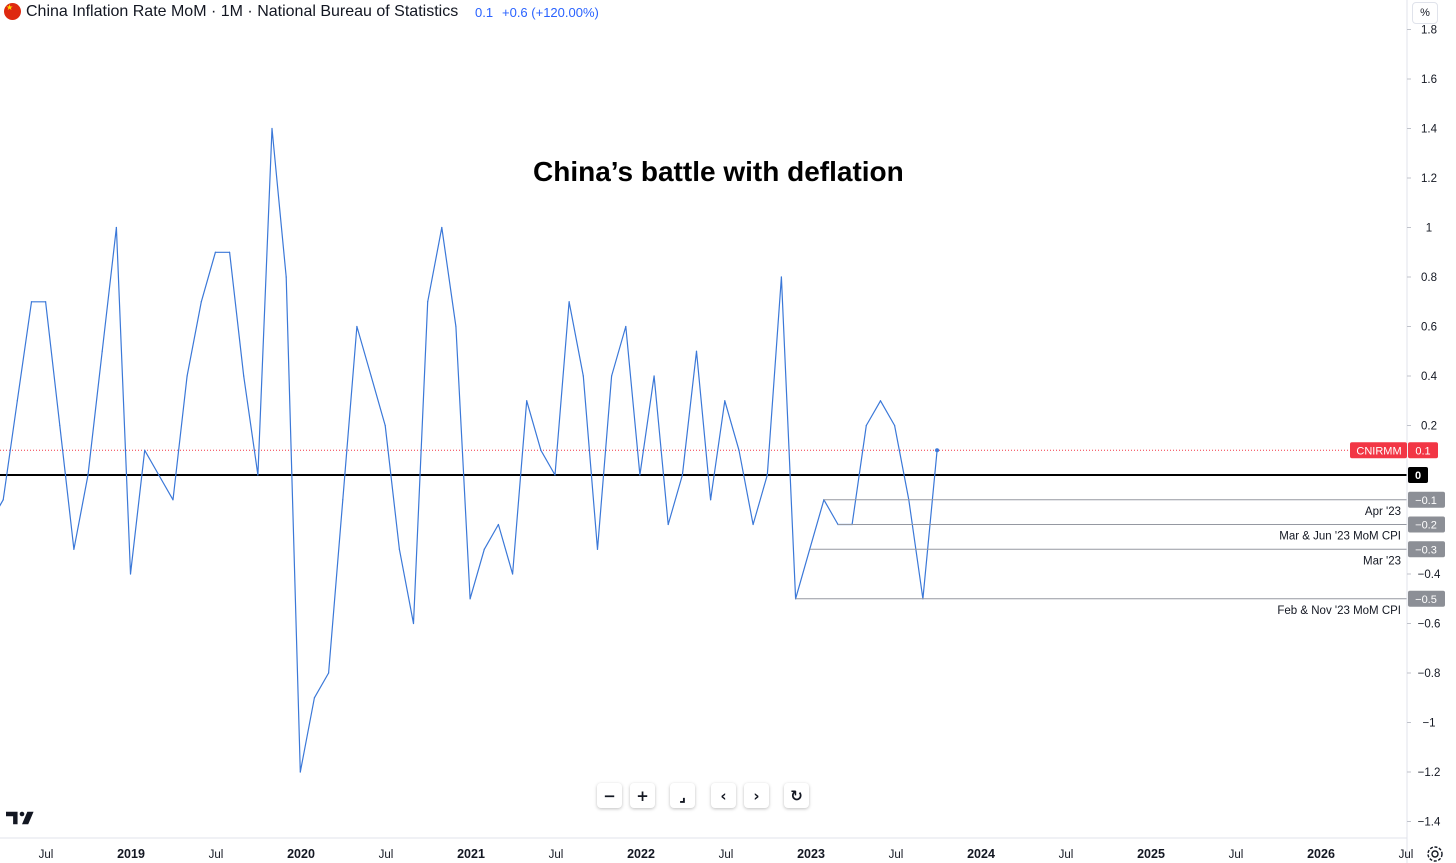  What do you see at coordinates (1134, 504) in the screenshot?
I see `level-line: Apr '23 −0.1` at bounding box center [1134, 504].